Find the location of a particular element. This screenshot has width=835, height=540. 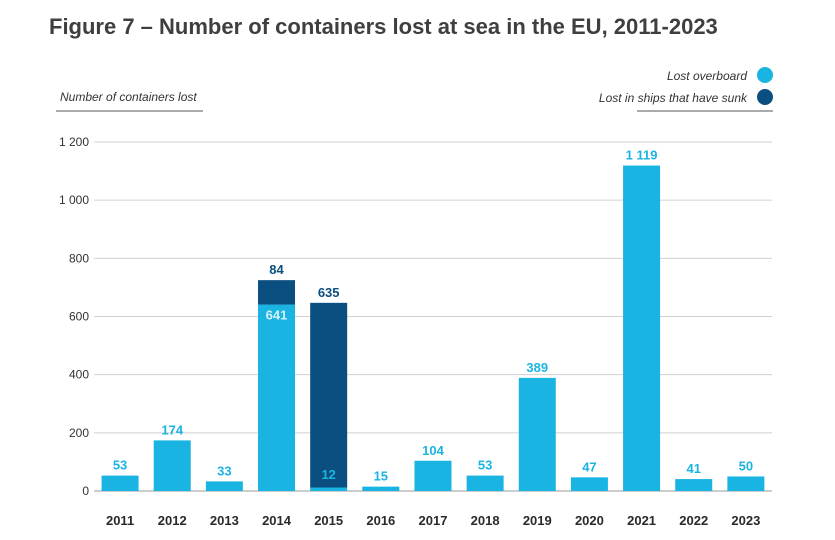

legend-label-lost-in-sunk-ships: Lost in ships that have sunk is located at coordinates (673, 98).